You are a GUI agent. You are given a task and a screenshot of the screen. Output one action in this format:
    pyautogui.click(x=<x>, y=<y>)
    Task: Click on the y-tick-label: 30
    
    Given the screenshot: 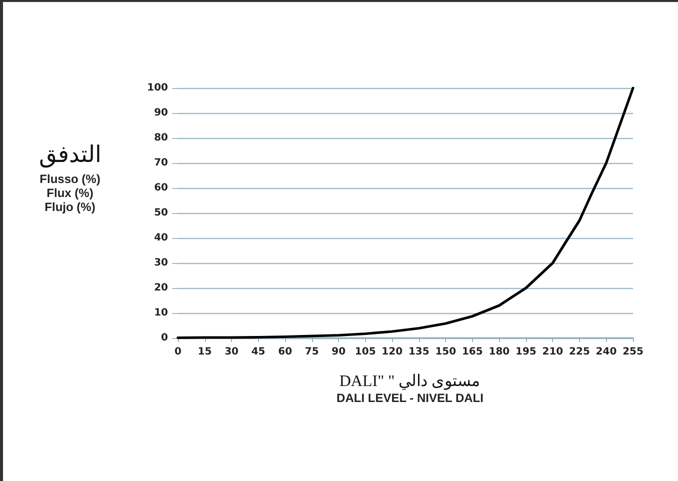 What is the action you would take?
    pyautogui.click(x=161, y=263)
    